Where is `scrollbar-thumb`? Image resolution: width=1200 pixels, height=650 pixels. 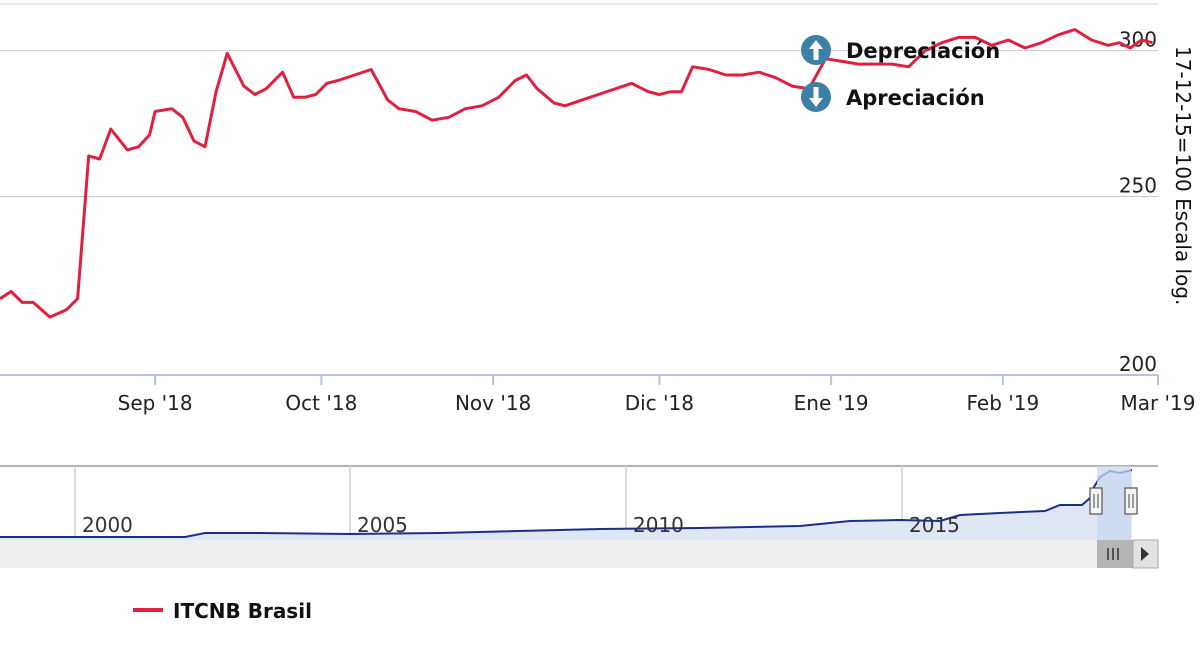
scrollbar-thumb is located at coordinates (1115, 554).